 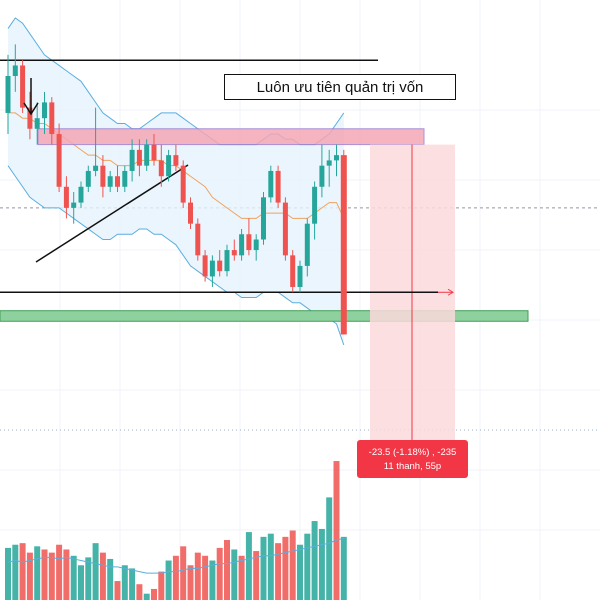 I want to click on volume-ma-line, so click(x=175, y=555).